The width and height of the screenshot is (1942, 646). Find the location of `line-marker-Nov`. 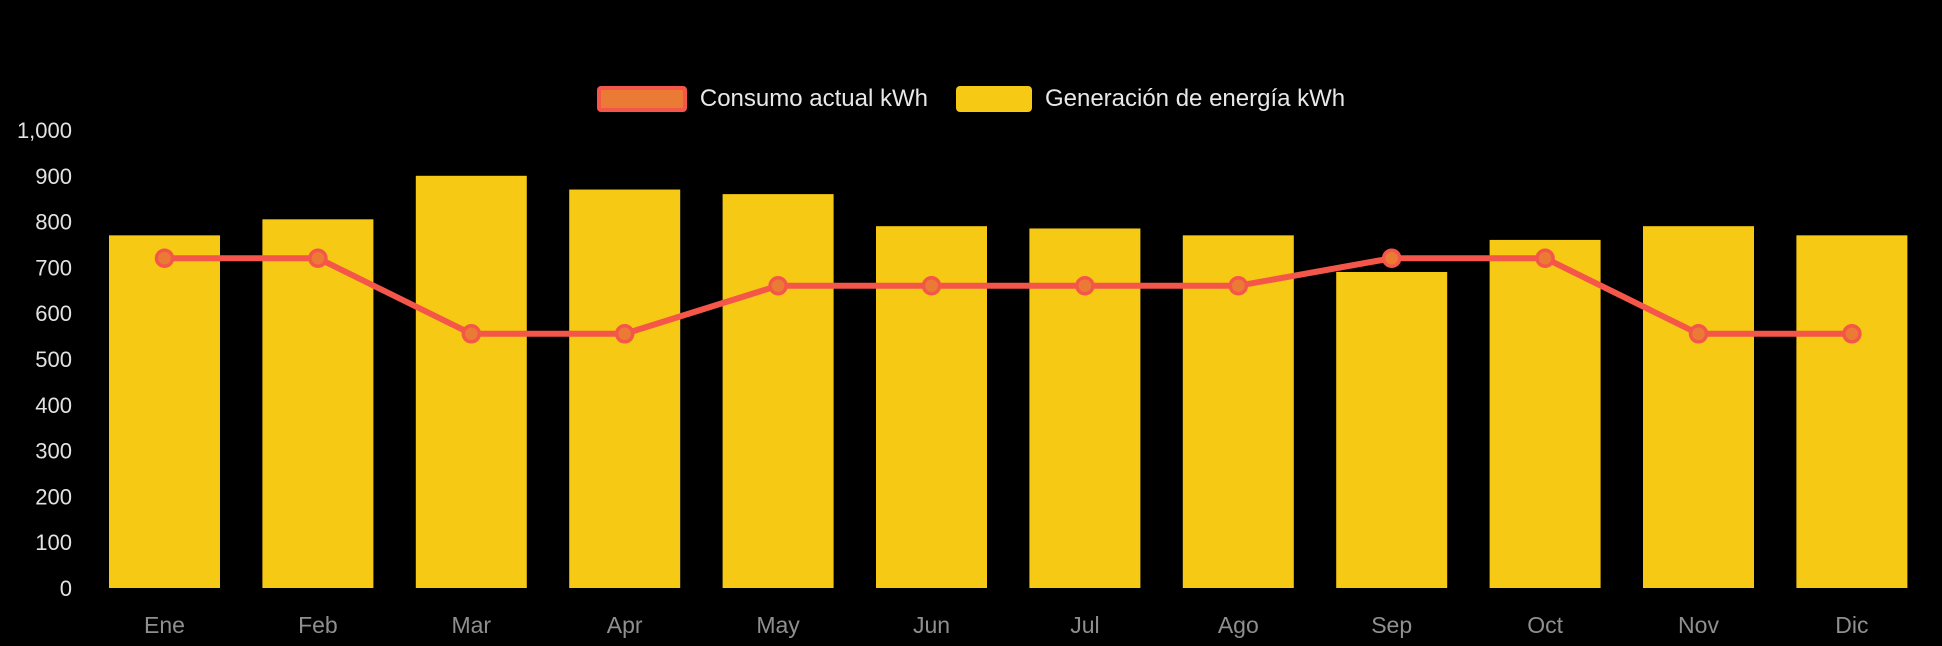

line-marker-Nov is located at coordinates (1698, 334).